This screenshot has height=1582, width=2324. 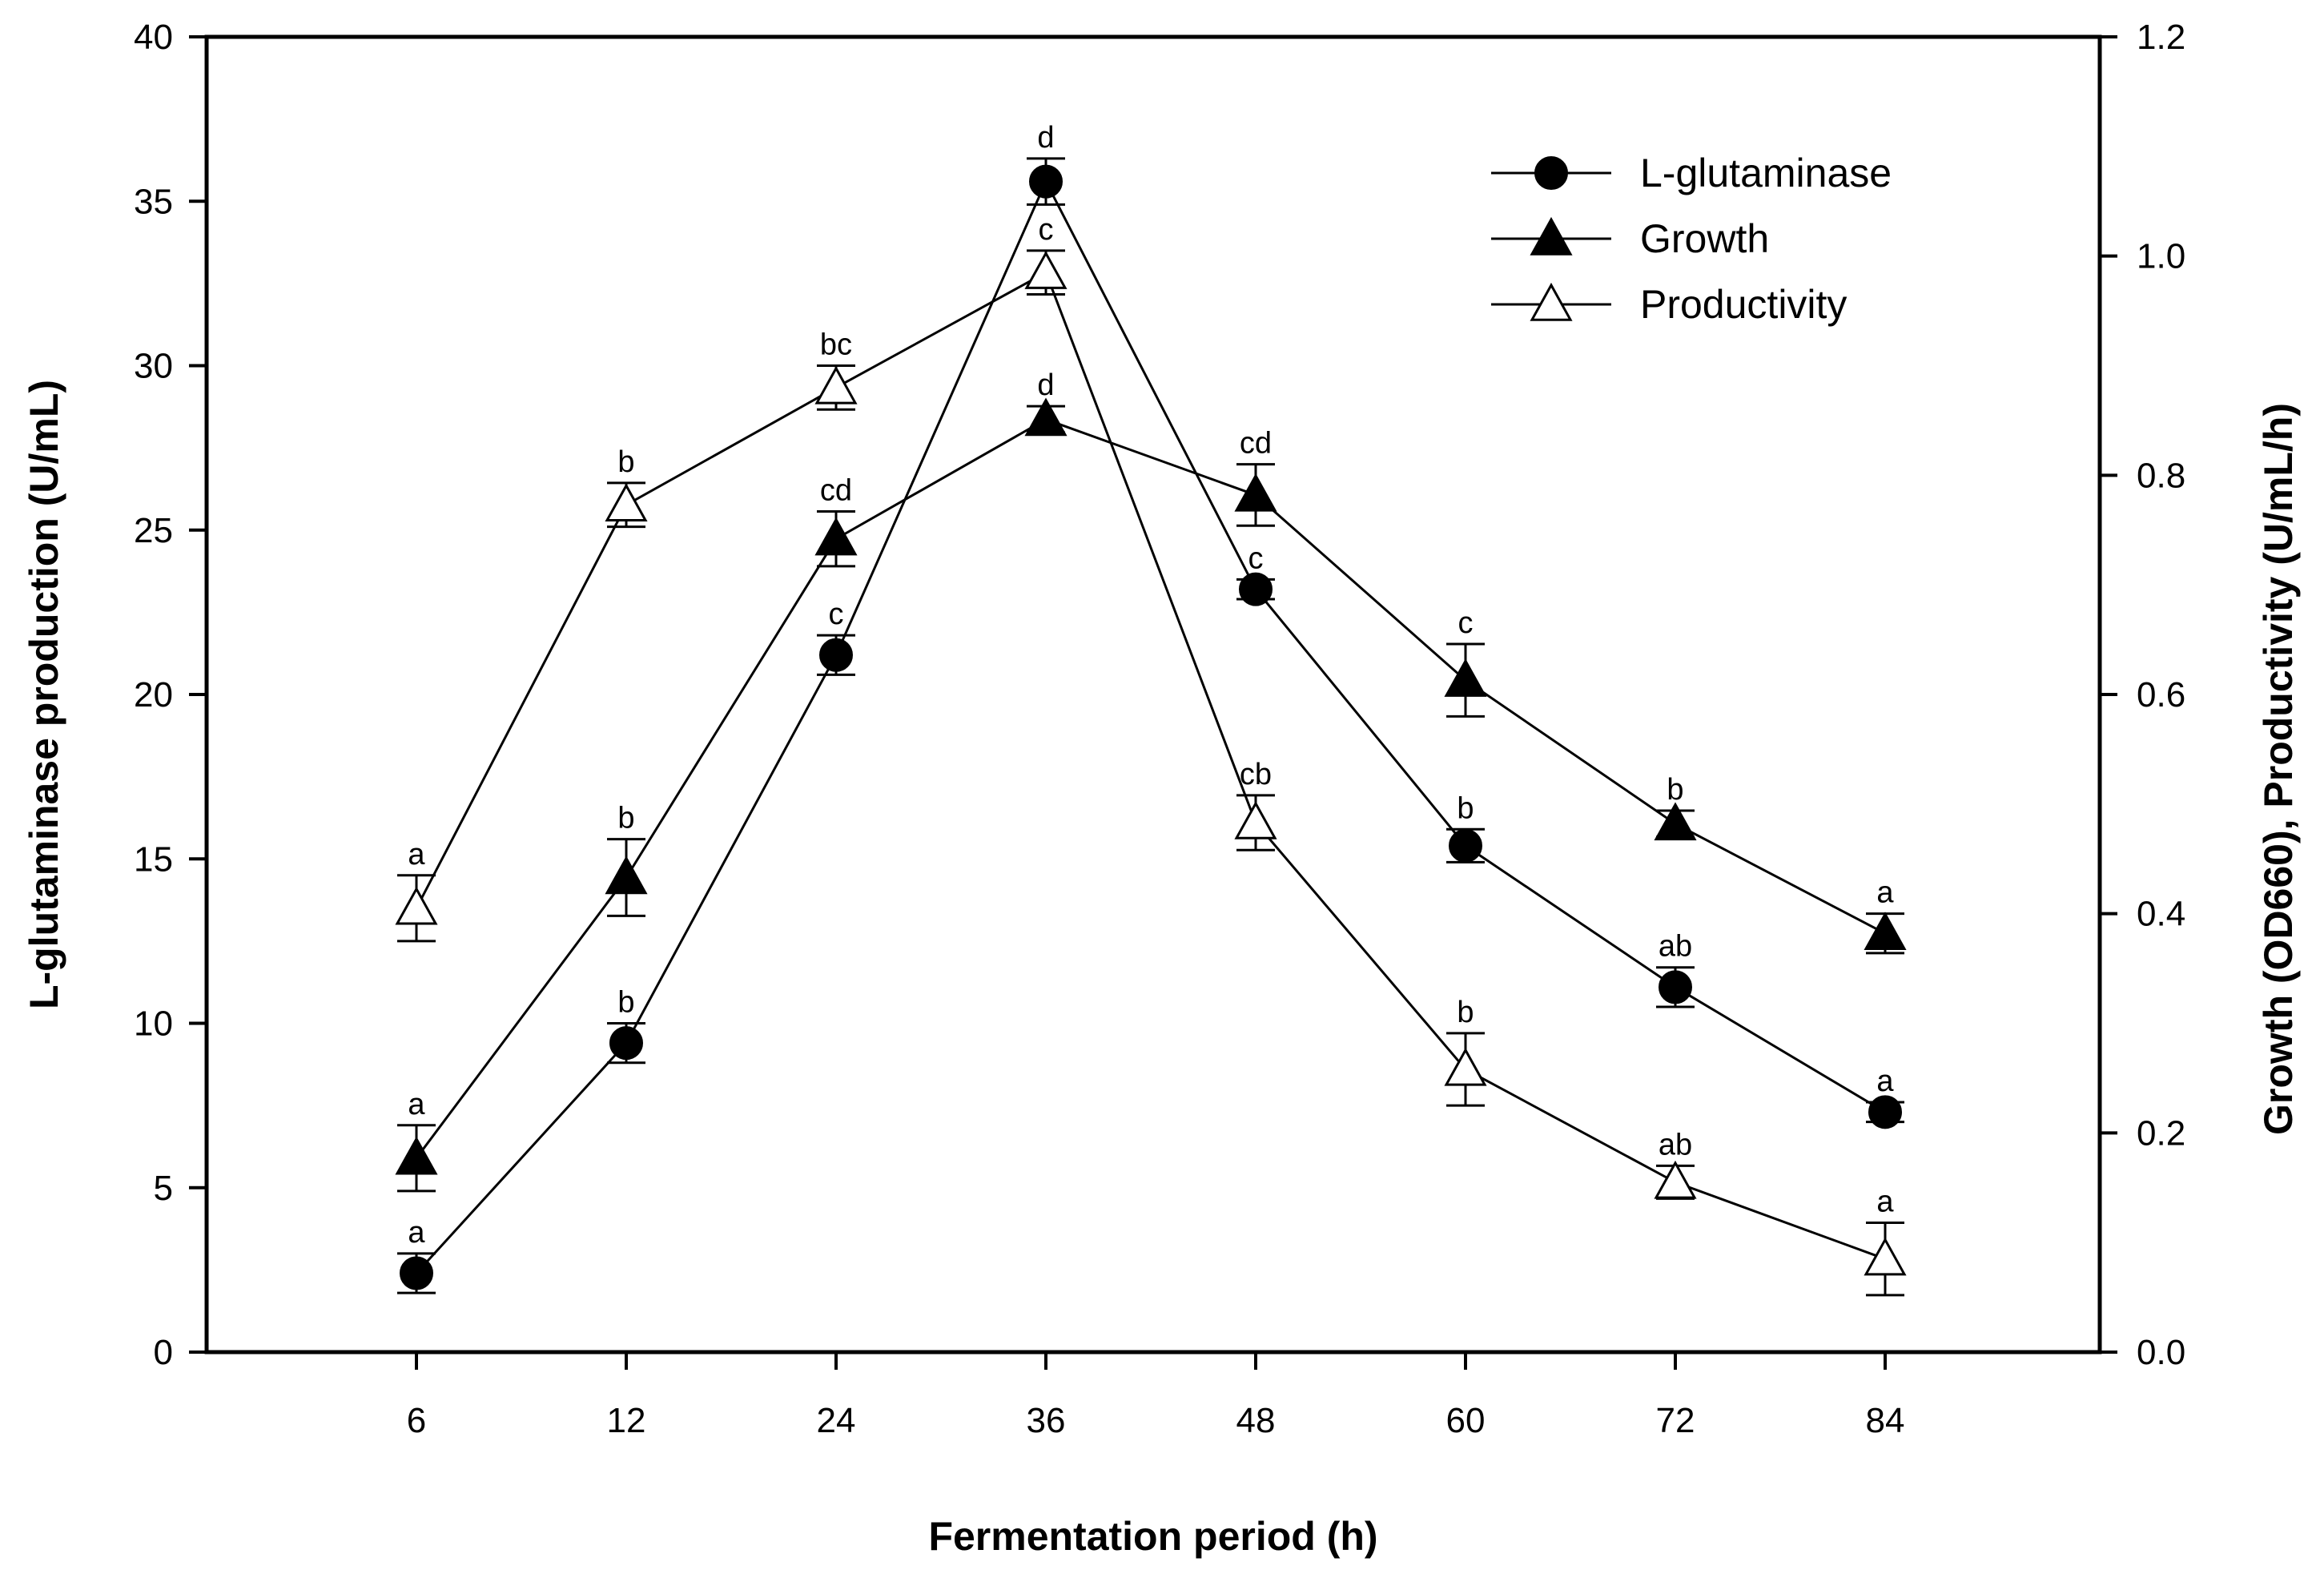 What do you see at coordinates (1045, 138) in the screenshot?
I see `significance-label-l-glutaminase-3: d` at bounding box center [1045, 138].